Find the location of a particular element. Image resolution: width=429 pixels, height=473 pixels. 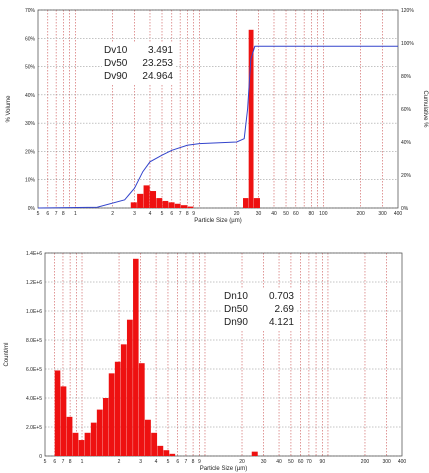

x-tick-label: 50 is located at coordinates (286, 214).